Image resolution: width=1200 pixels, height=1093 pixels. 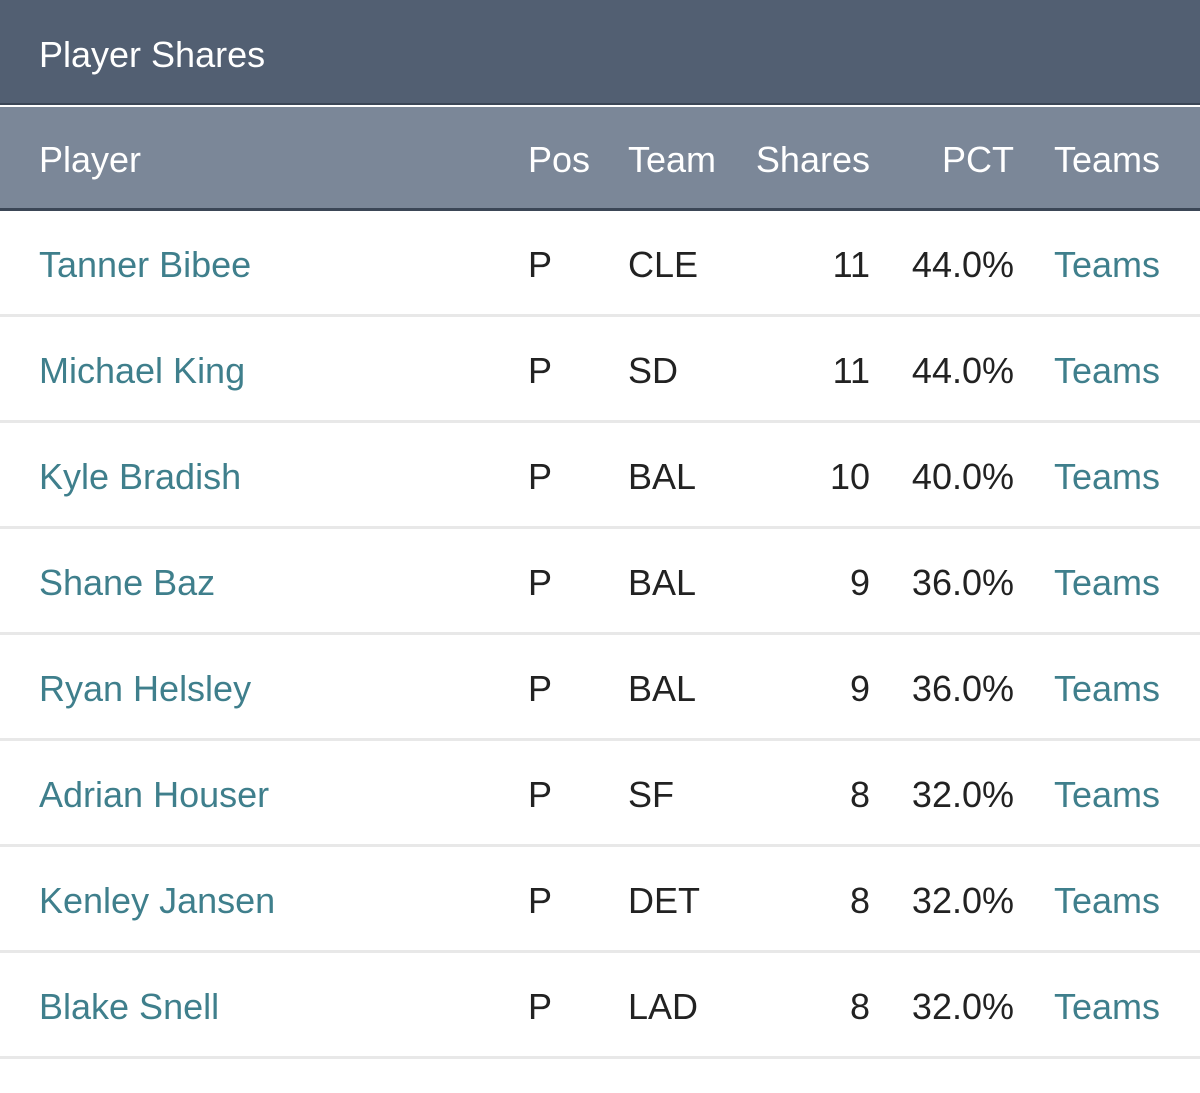 I want to click on pct-cell: 40.0%, so click(x=962, y=476).